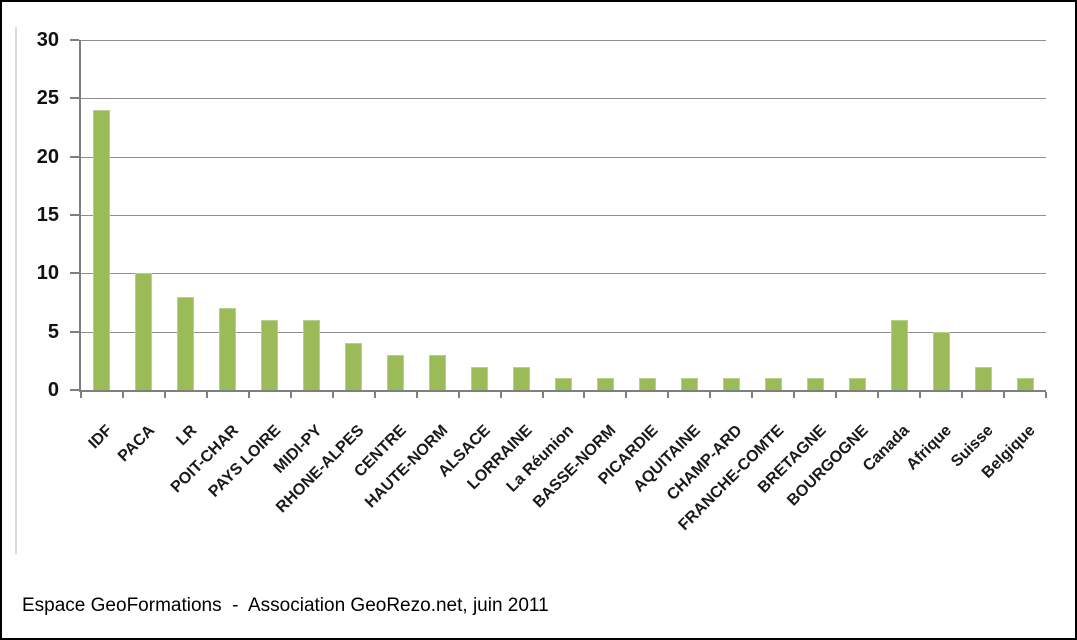 The image size is (1077, 640). I want to click on x-axis-category-label: PACA, so click(136, 444).